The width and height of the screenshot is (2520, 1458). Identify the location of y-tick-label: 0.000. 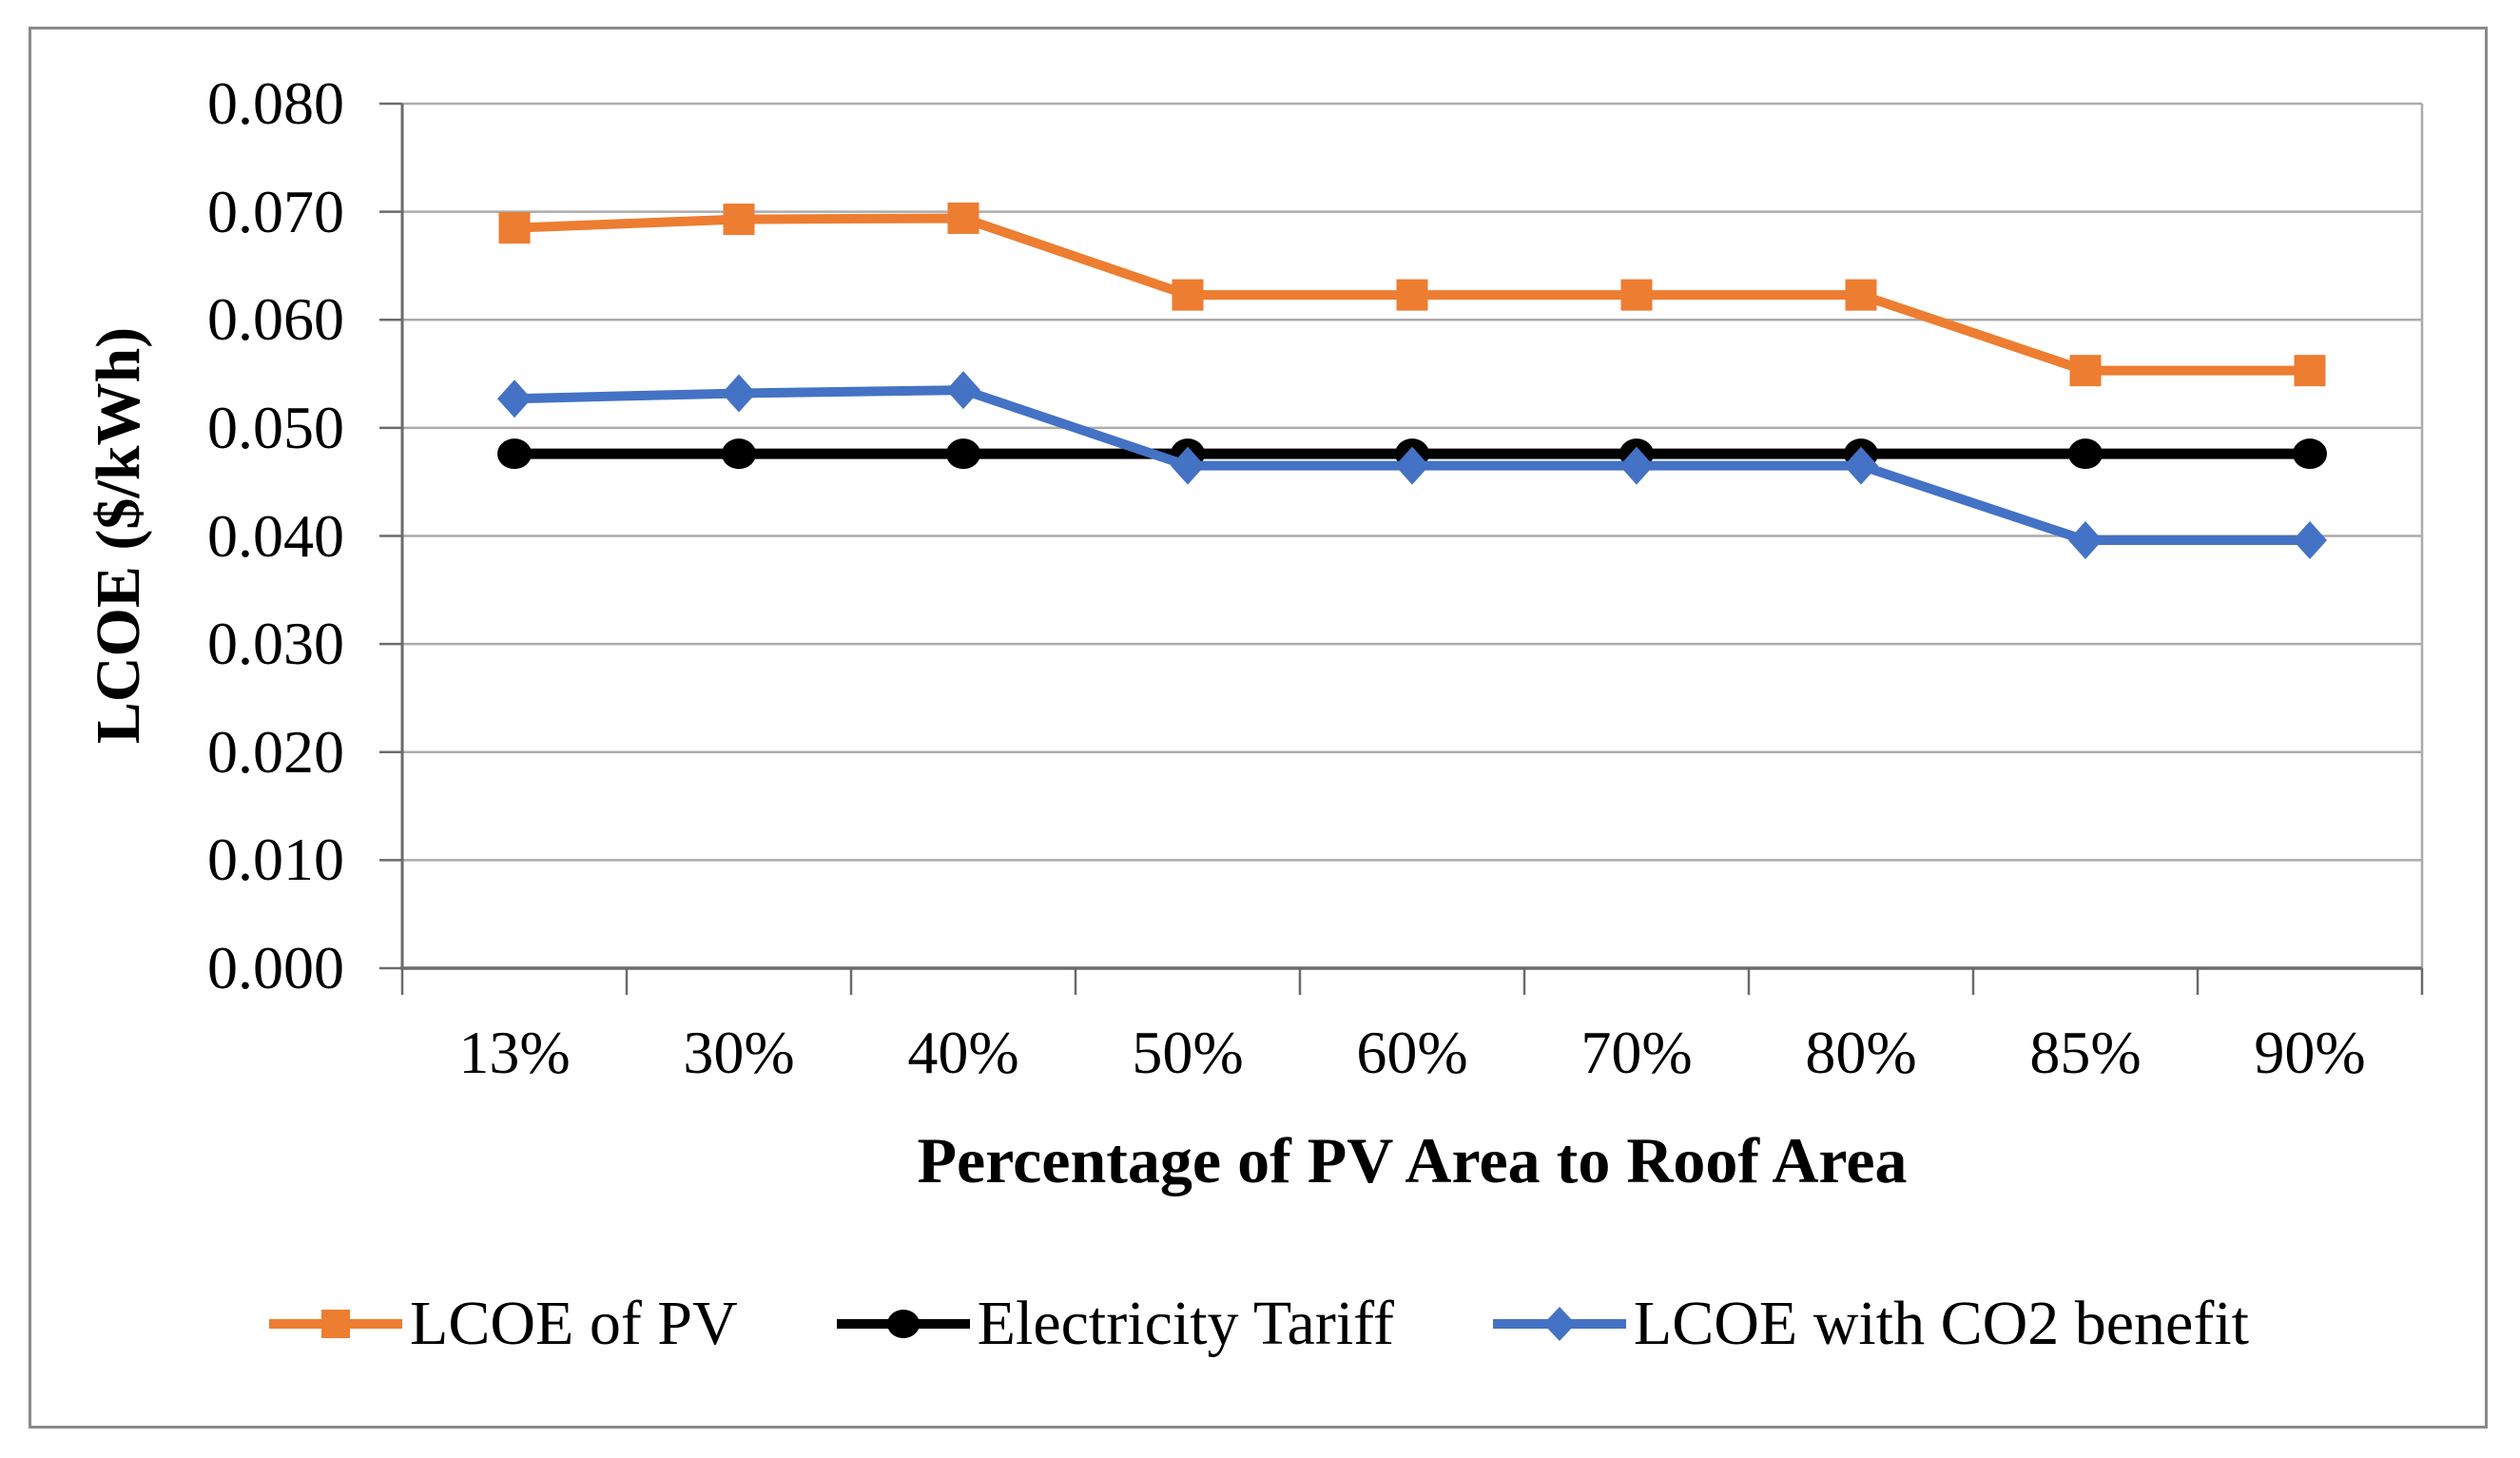
(276, 967).